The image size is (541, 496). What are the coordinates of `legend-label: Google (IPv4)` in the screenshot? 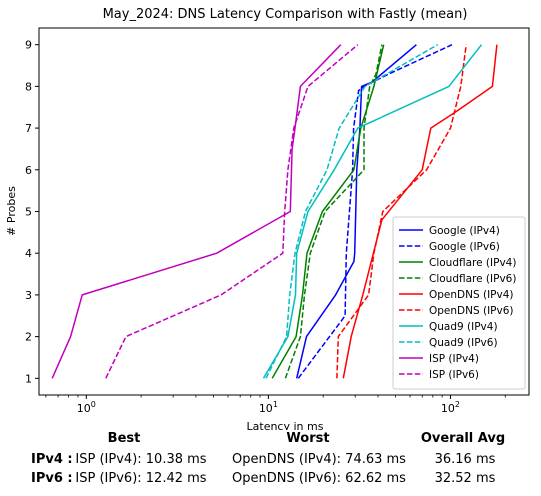 It's located at (464, 231).